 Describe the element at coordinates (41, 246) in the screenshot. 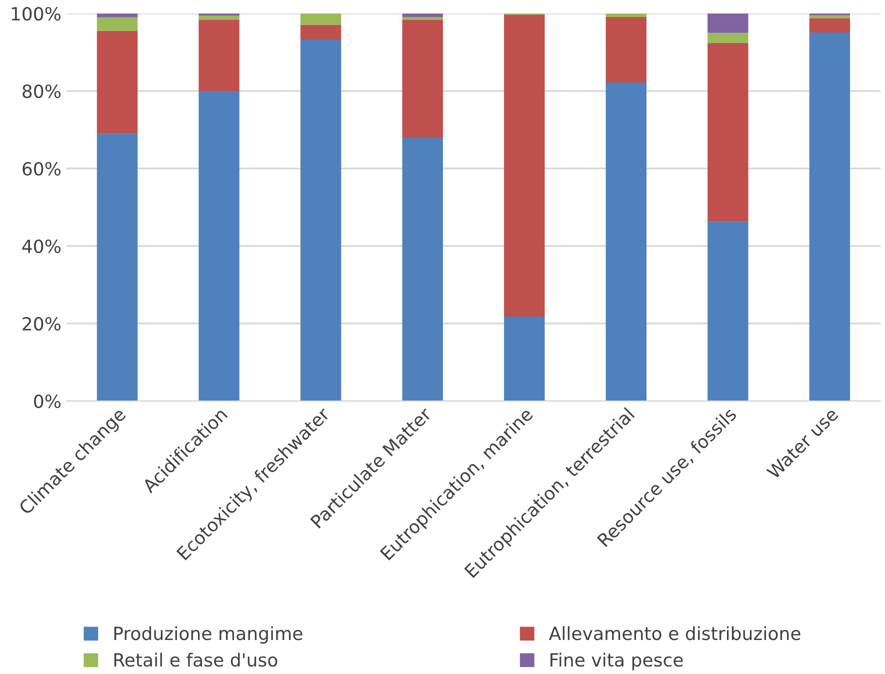

I see `y-tick-label: 40%` at that location.